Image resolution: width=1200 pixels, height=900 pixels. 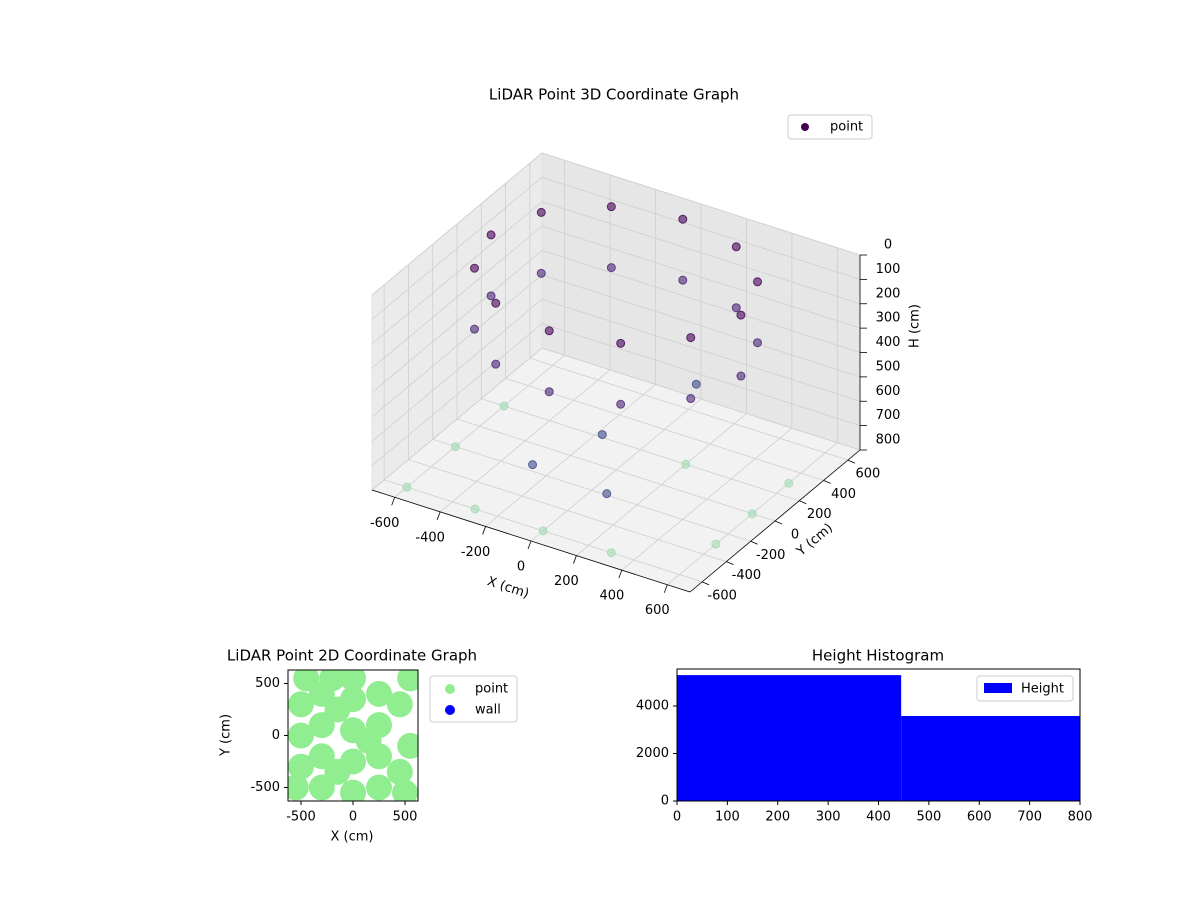 What do you see at coordinates (888, 269) in the screenshot?
I see `z-tick-label: 100` at bounding box center [888, 269].